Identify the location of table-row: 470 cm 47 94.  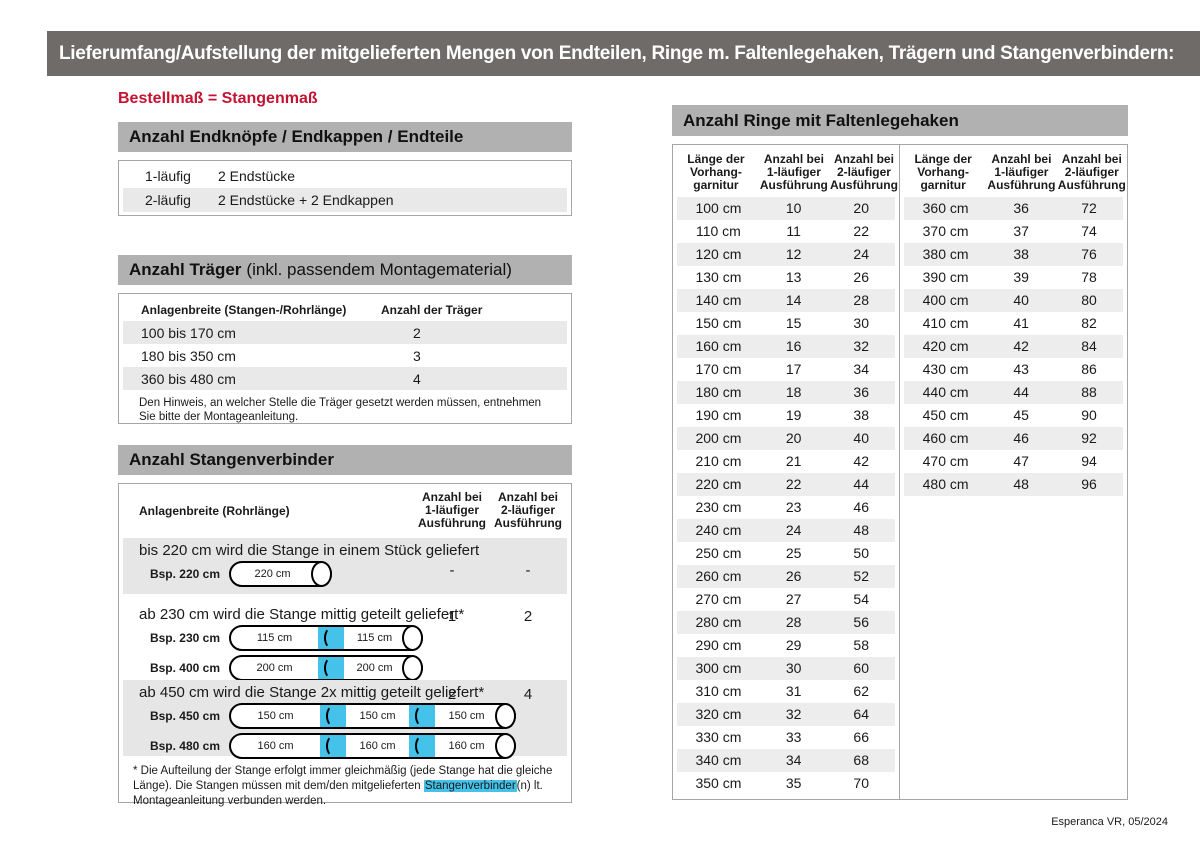
(1009, 461).